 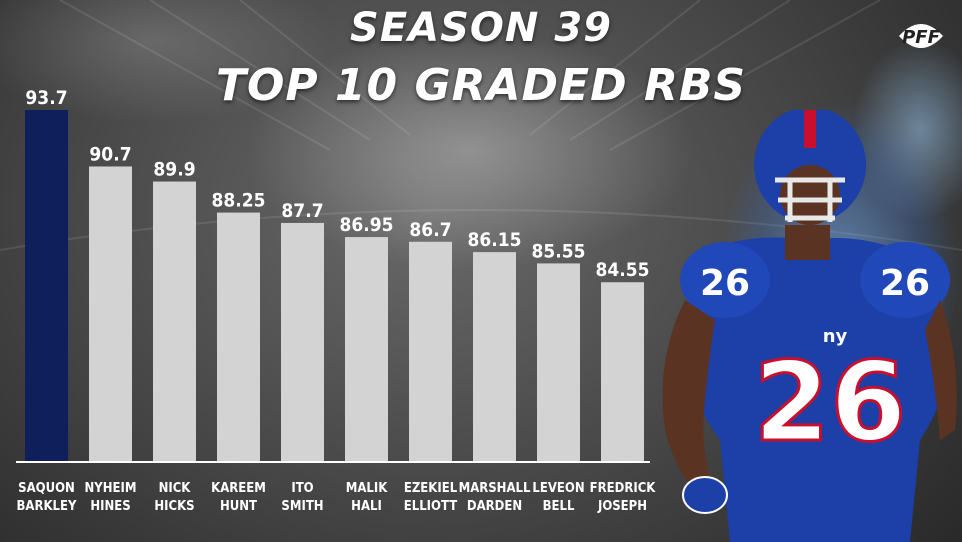 I want to click on team-logo-chest: ny, so click(x=835, y=336).